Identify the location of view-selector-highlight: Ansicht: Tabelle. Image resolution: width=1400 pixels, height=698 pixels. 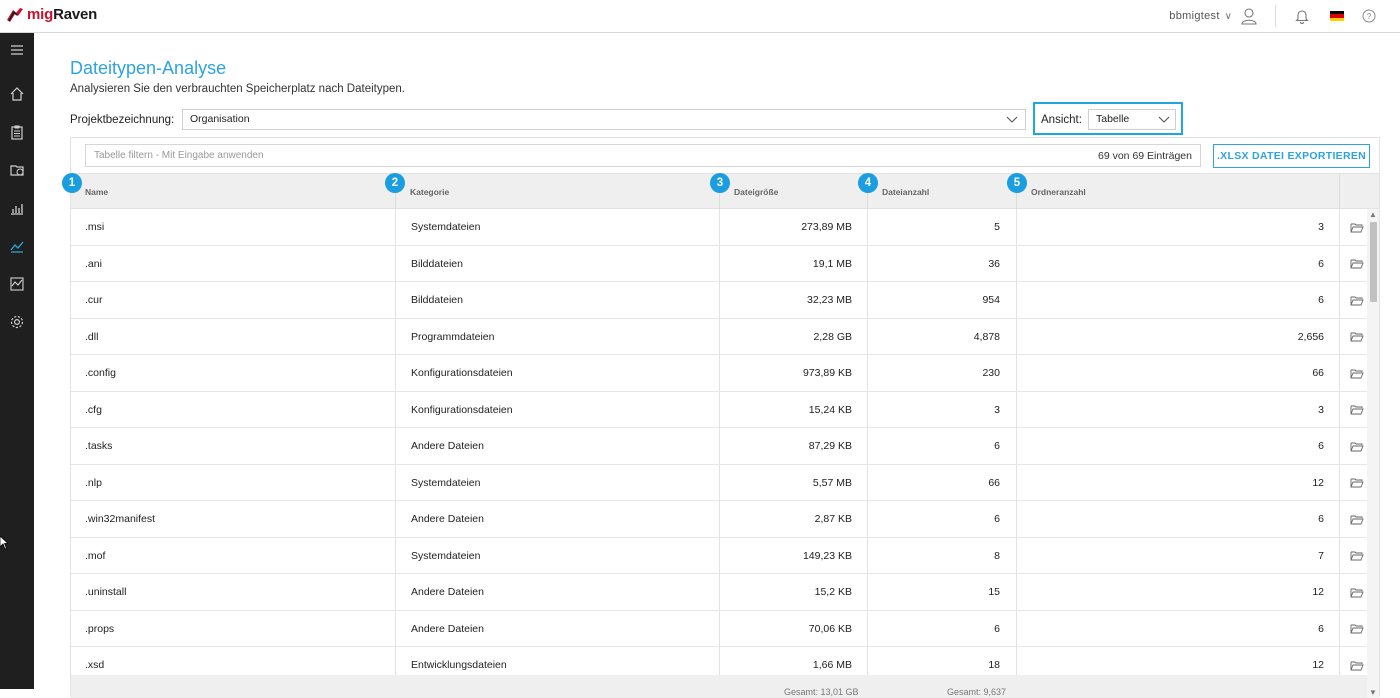
(1108, 118).